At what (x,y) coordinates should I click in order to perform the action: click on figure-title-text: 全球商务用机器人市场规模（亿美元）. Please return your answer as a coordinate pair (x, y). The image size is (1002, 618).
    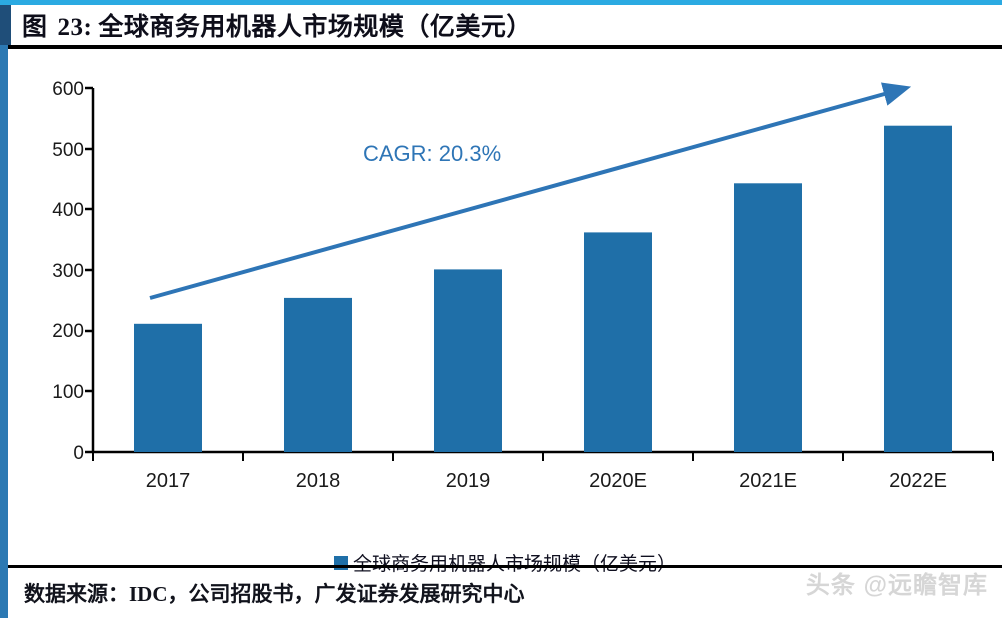
    Looking at the image, I should click on (315, 27).